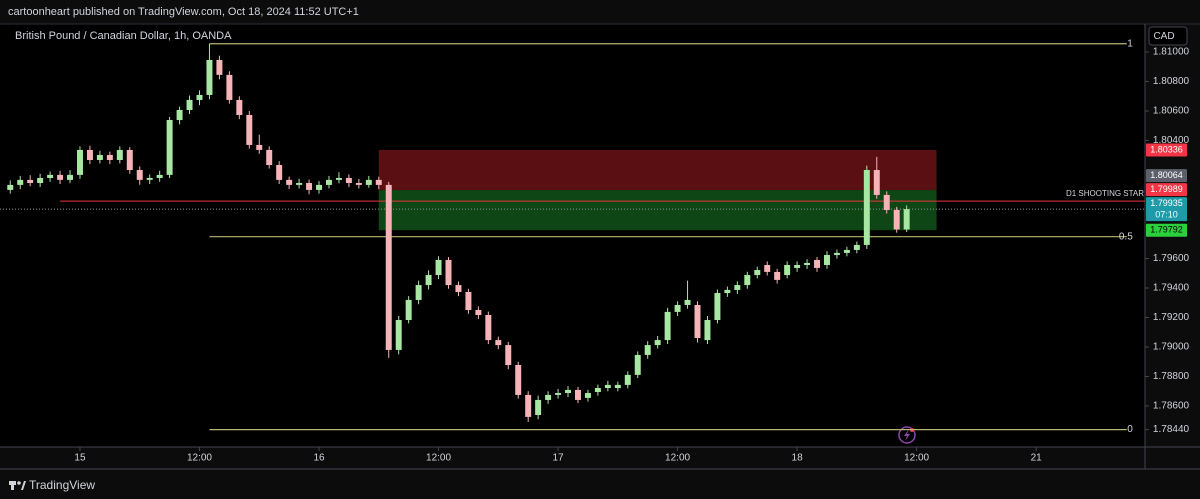 Image resolution: width=1200 pixels, height=499 pixels. Describe the element at coordinates (1105, 193) in the screenshot. I see `annotation-label: D1 SHOOTING STAR` at that location.